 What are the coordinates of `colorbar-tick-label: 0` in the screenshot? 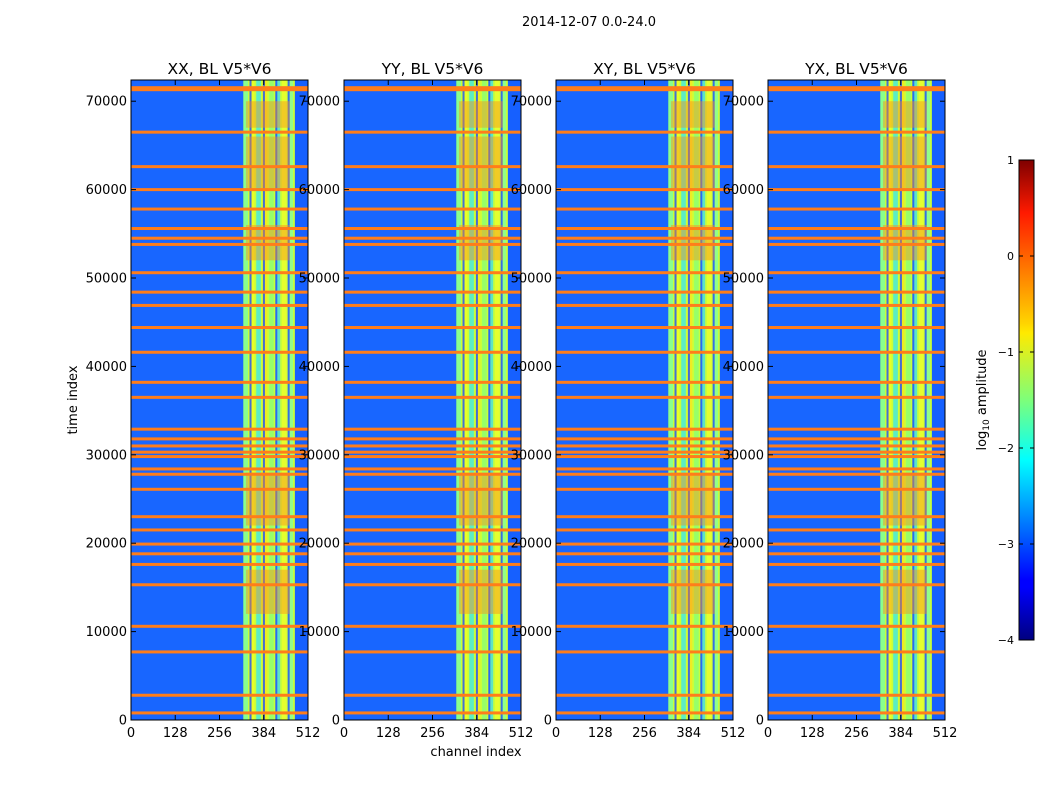 It's located at (1010, 256).